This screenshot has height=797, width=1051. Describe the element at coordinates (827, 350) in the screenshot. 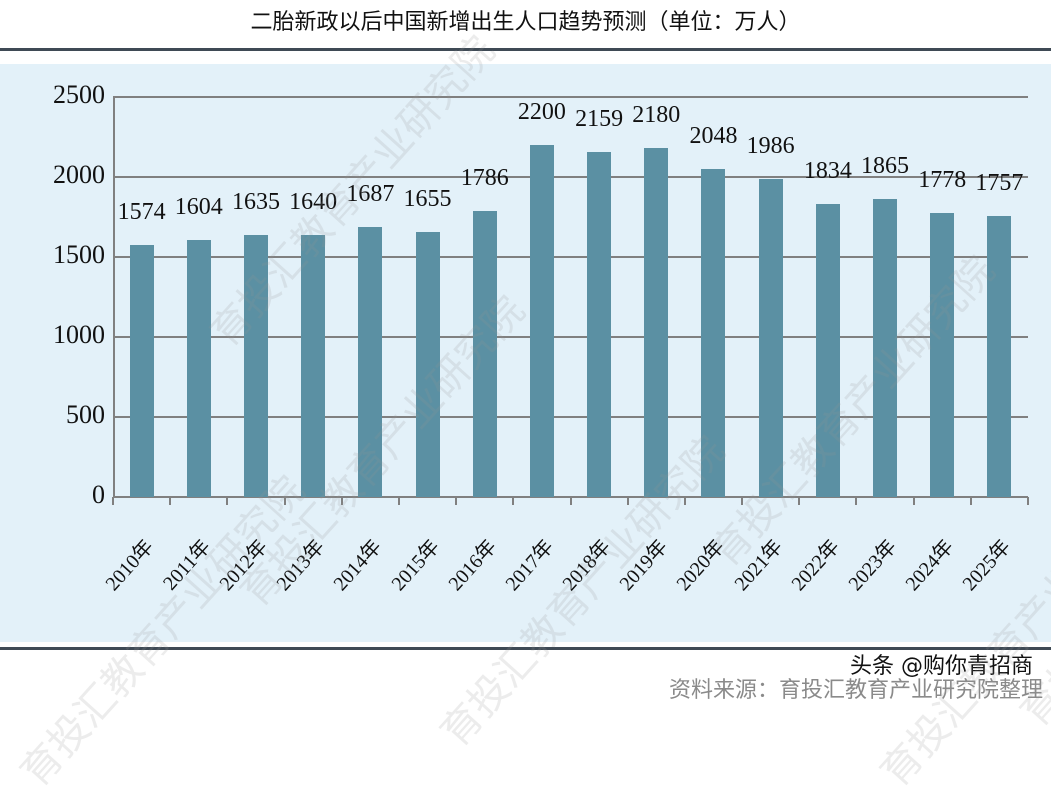

I see `bar-2022年` at that location.